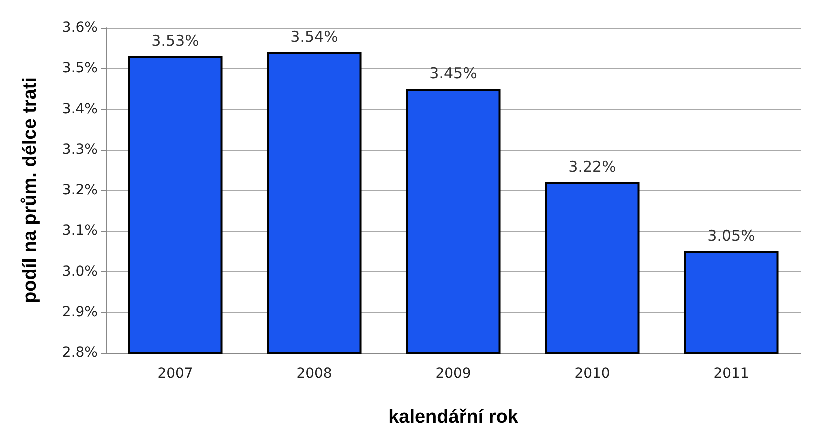 The width and height of the screenshot is (827, 441). Describe the element at coordinates (176, 374) in the screenshot. I see `x-tick-label: 2007` at that location.